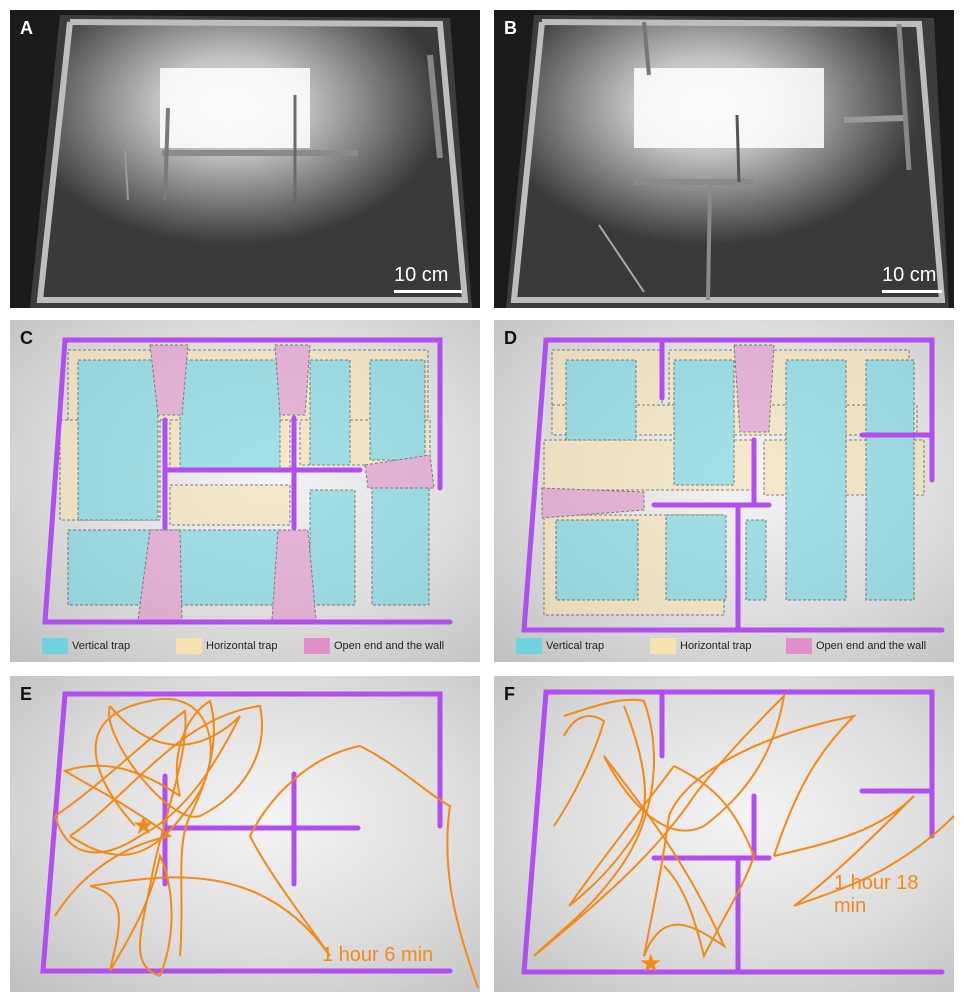  Describe the element at coordinates (251, 161) in the screenshot. I see `arena-photo-a` at that location.